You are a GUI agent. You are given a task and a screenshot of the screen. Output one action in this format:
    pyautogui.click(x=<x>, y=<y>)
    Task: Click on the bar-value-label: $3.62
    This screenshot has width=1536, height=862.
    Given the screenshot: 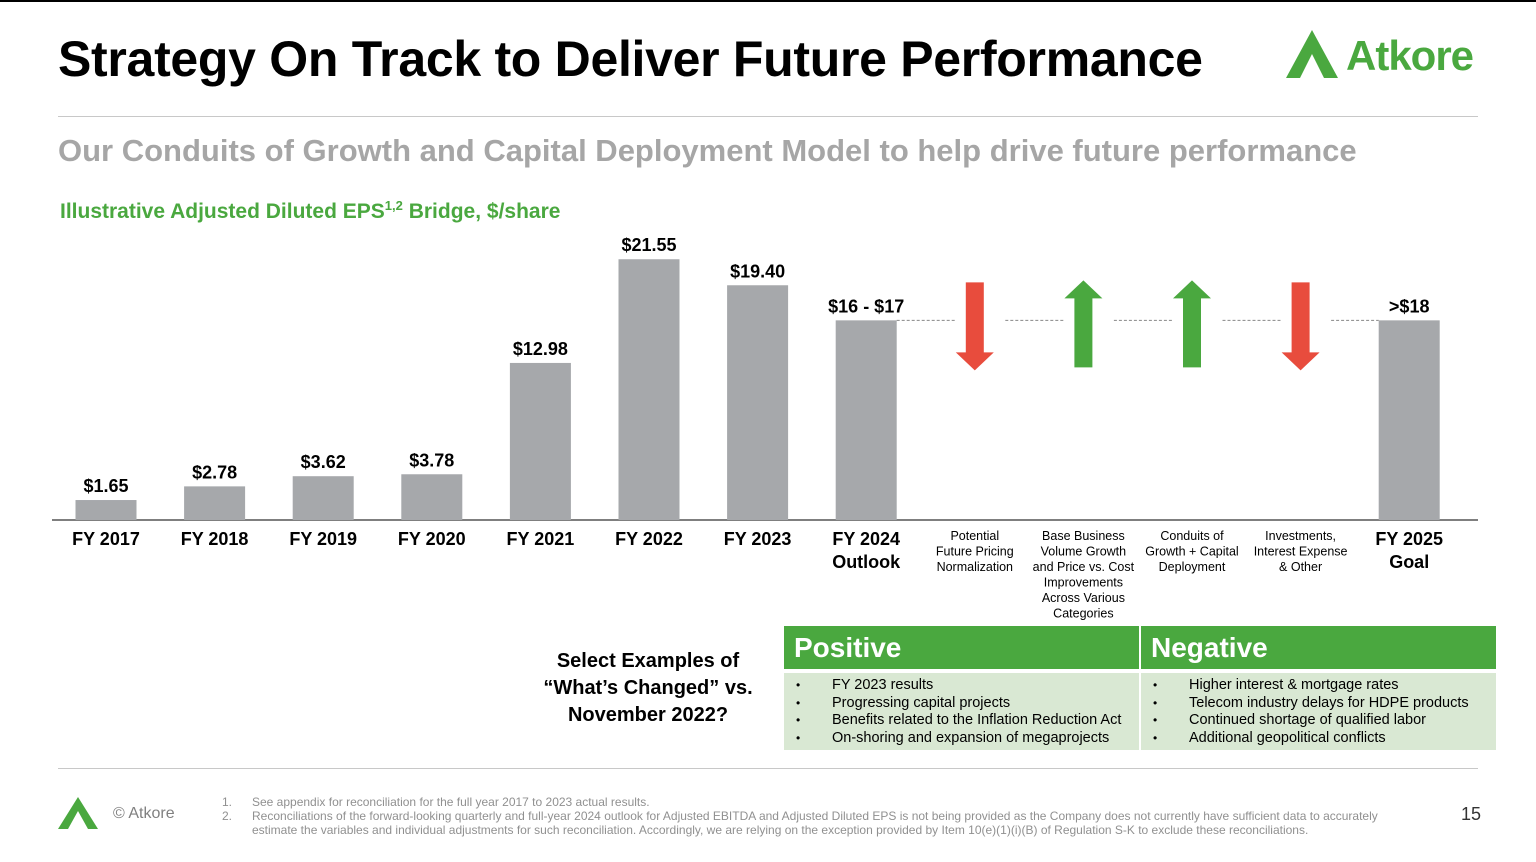 What is the action you would take?
    pyautogui.click(x=323, y=462)
    